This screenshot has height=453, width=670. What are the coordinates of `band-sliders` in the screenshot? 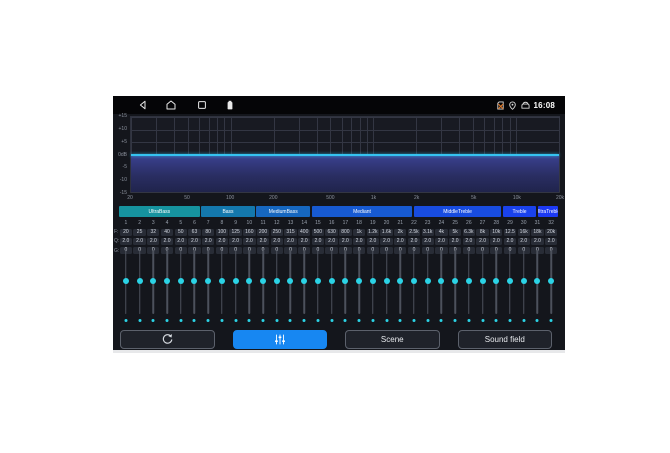 It's located at (338, 287).